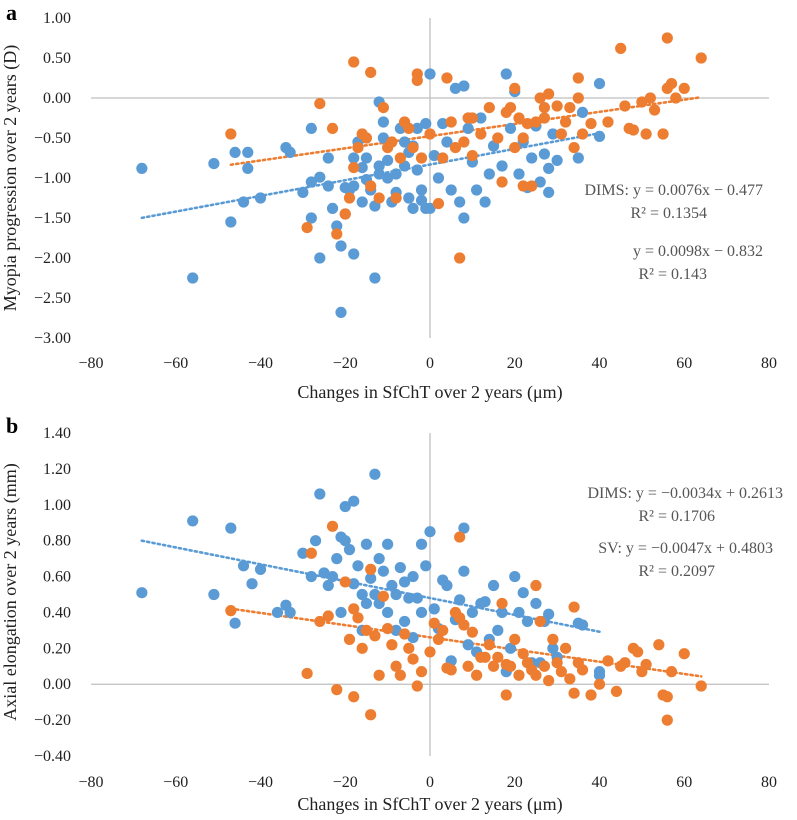 The height and width of the screenshot is (820, 797). Describe the element at coordinates (429, 392) in the screenshot. I see `panel-a-x-axis-title: Changes in SfChT over 2 years (μm)` at that location.